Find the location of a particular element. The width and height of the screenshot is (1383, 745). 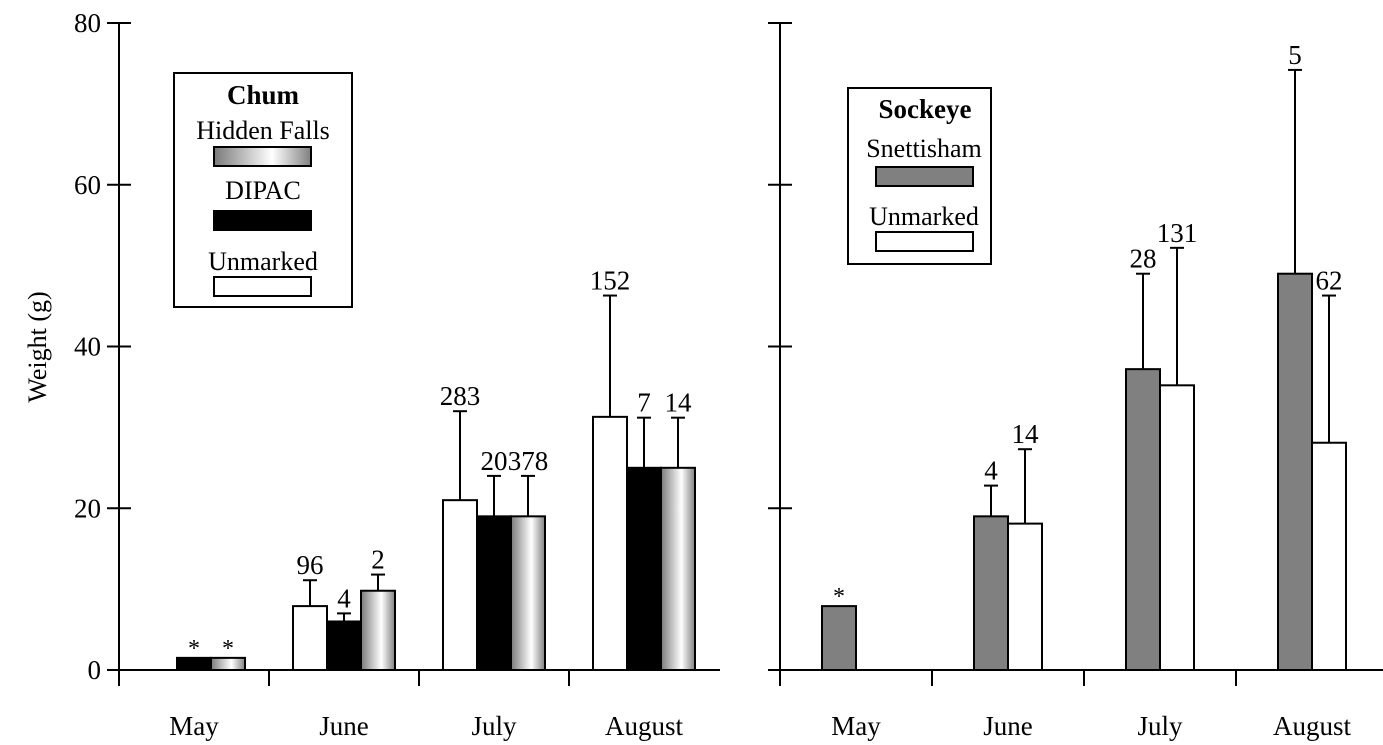

y-tick-label: 40 is located at coordinates (87, 347).